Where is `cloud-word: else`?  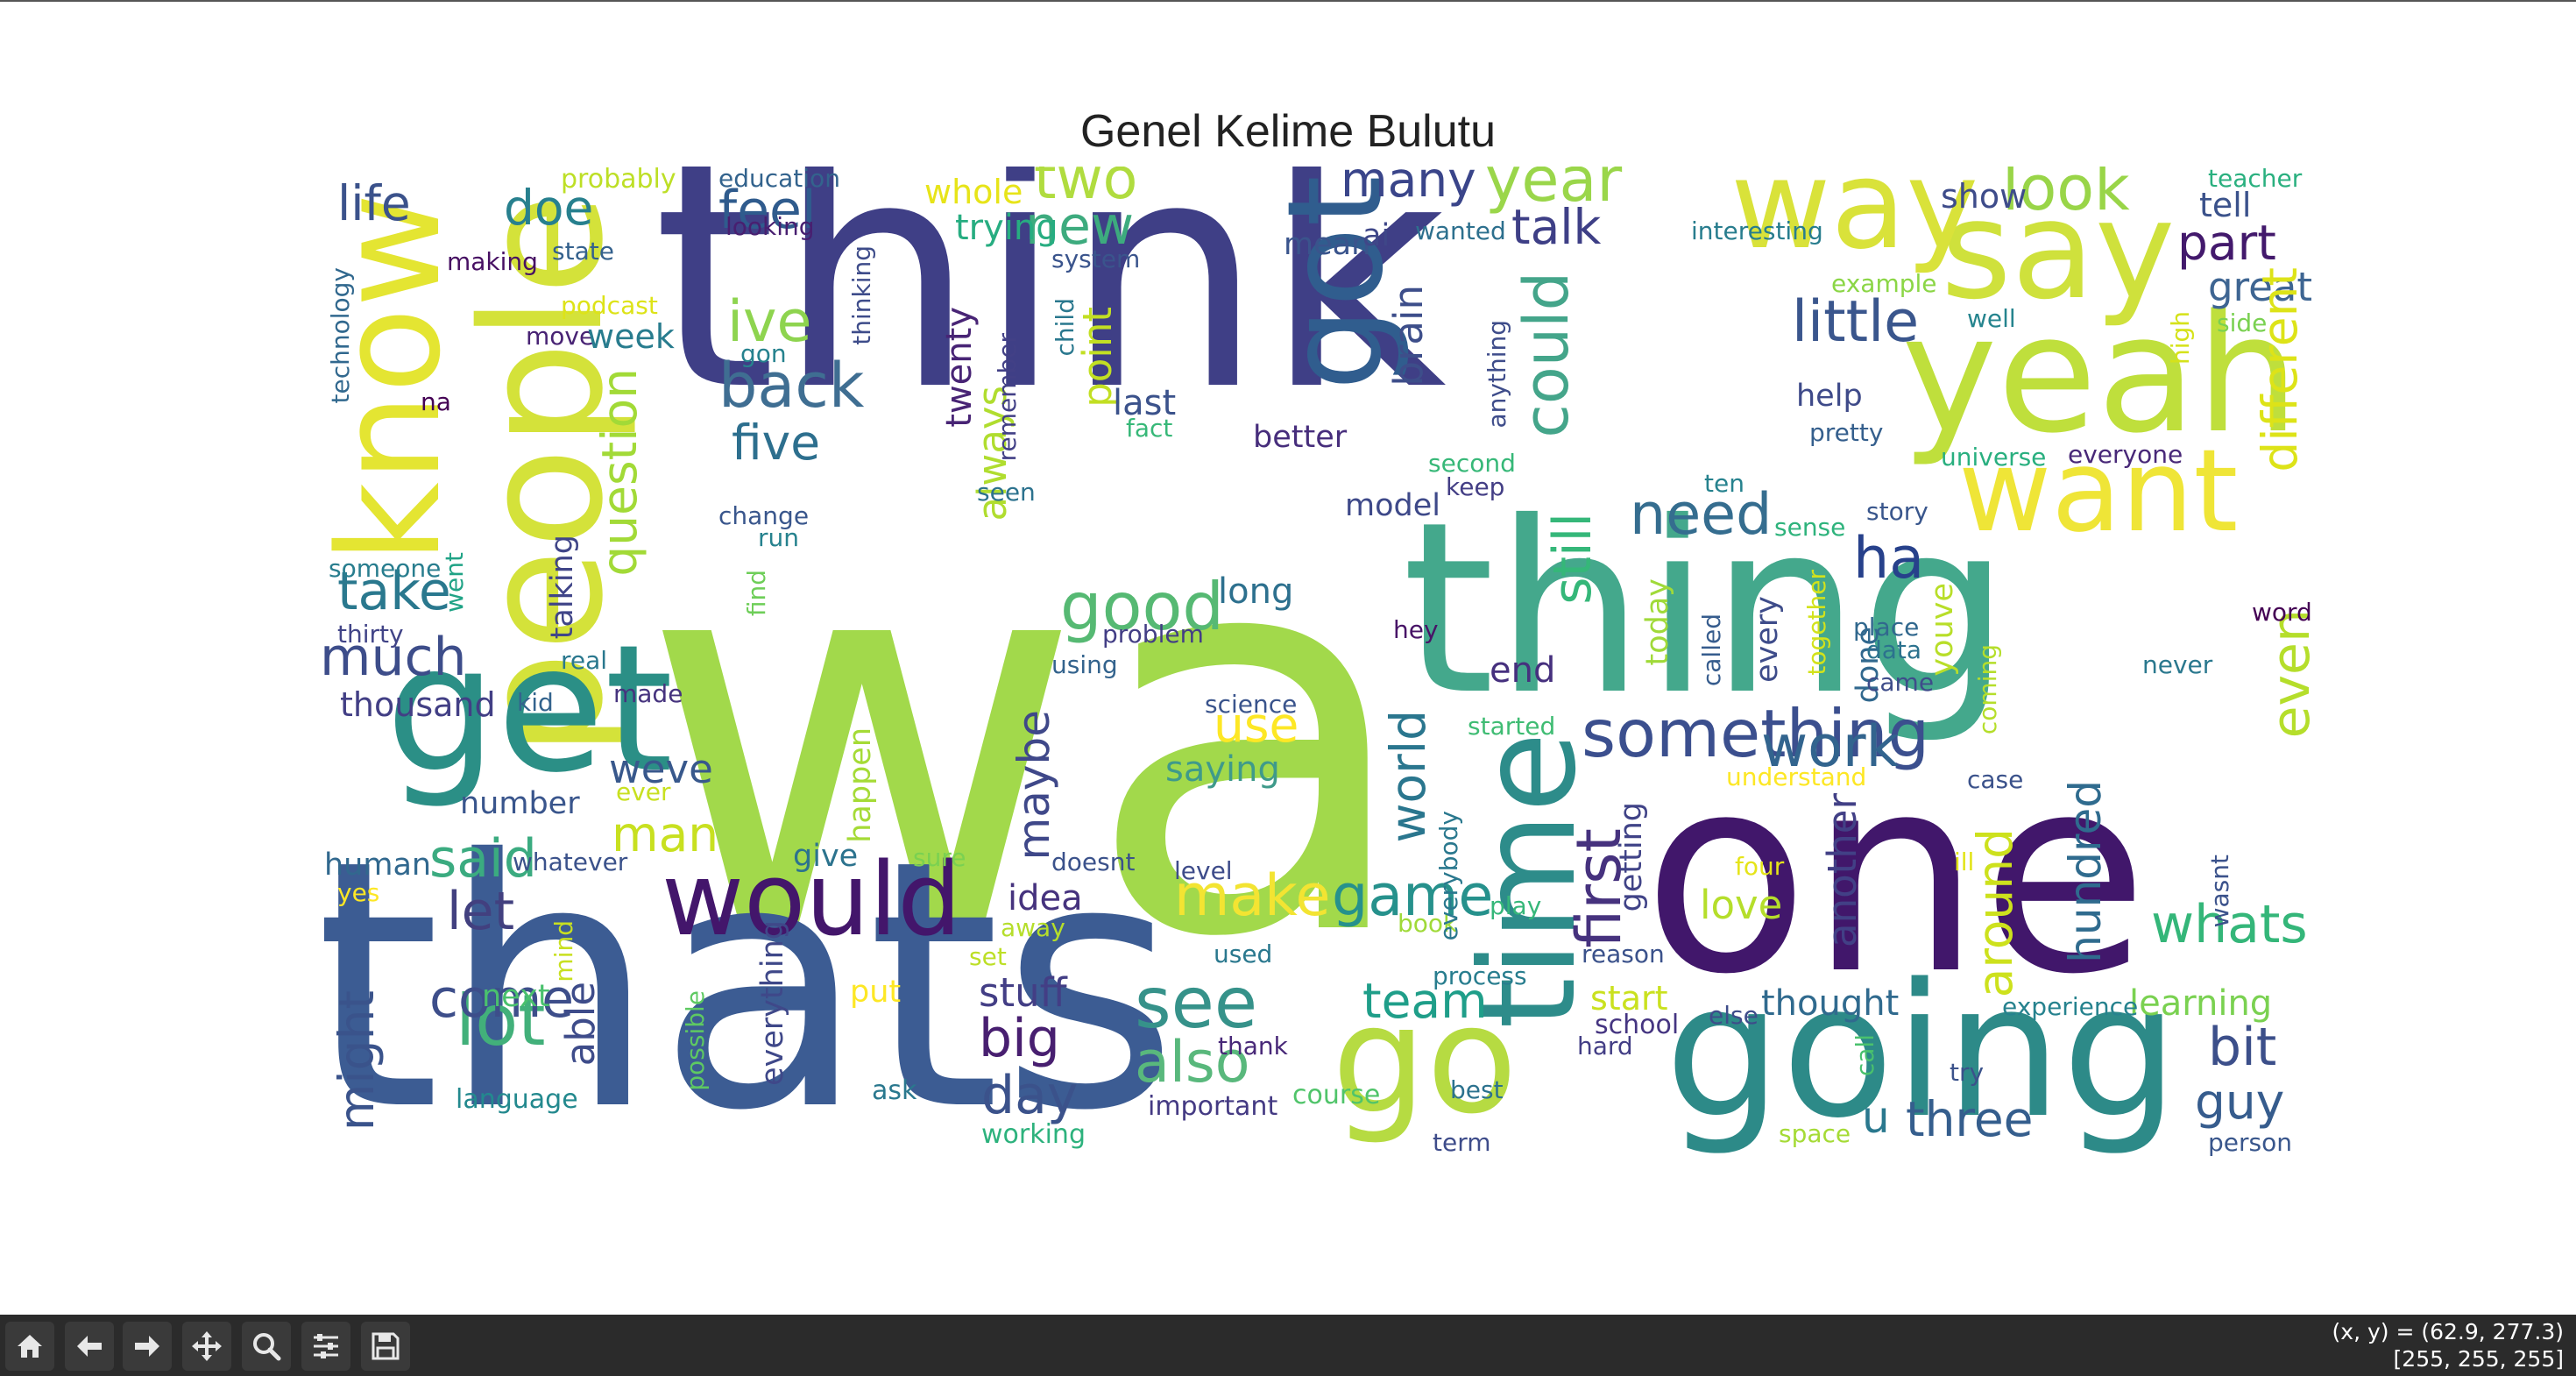
cloud-word: else is located at coordinates (1734, 1015).